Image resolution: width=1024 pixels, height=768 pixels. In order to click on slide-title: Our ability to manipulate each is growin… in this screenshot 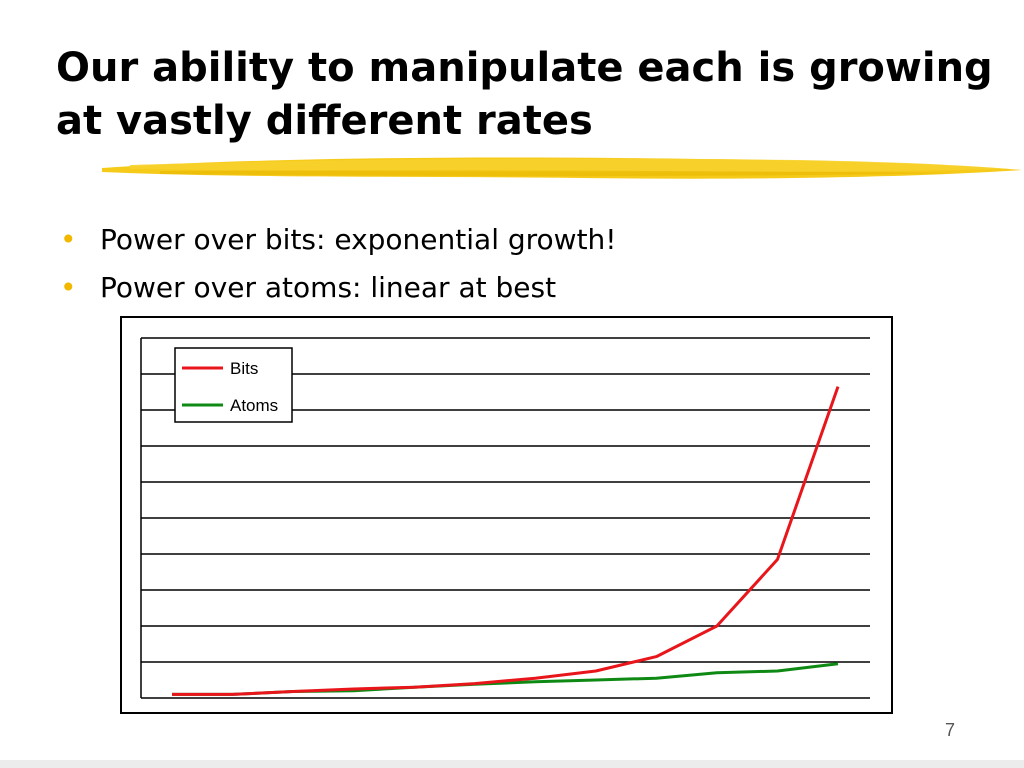, I will do `click(524, 94)`.